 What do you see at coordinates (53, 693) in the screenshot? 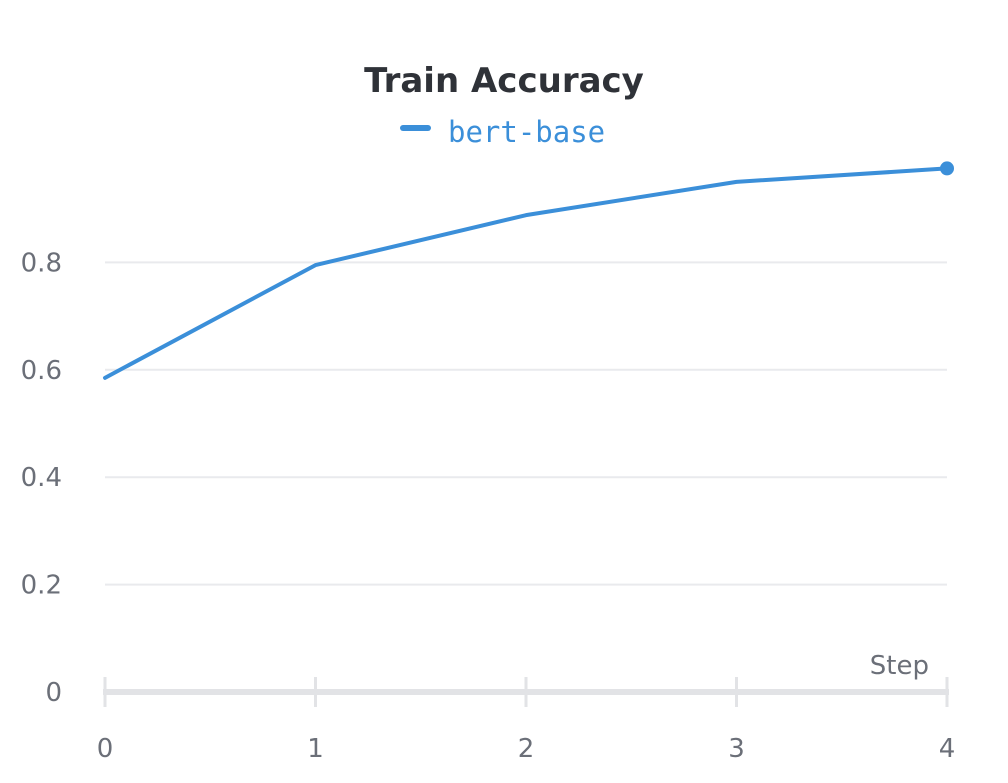
I see `y-tick-label-0: 0` at bounding box center [53, 693].